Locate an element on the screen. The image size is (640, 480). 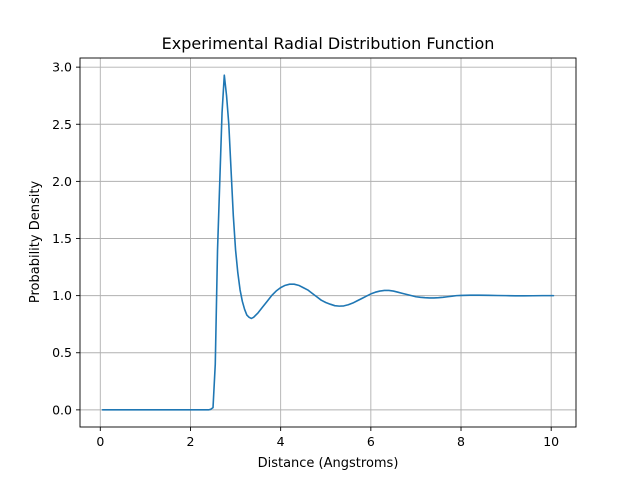
x-tick-label: 8 is located at coordinates (461, 441).